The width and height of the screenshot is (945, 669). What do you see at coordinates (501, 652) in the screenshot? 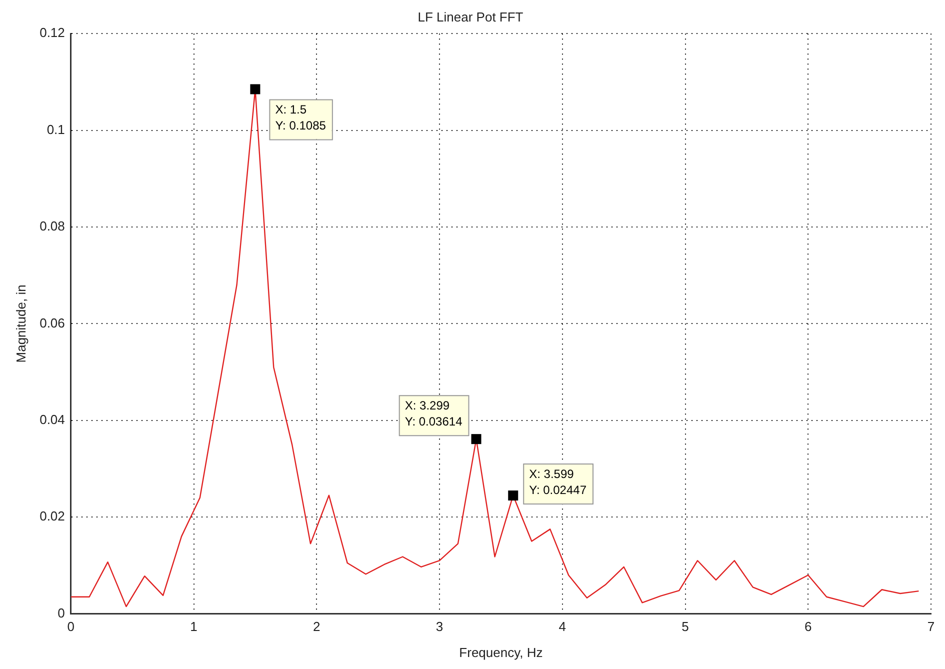
I see `x-axis-title: Frequency, Hz` at bounding box center [501, 652].